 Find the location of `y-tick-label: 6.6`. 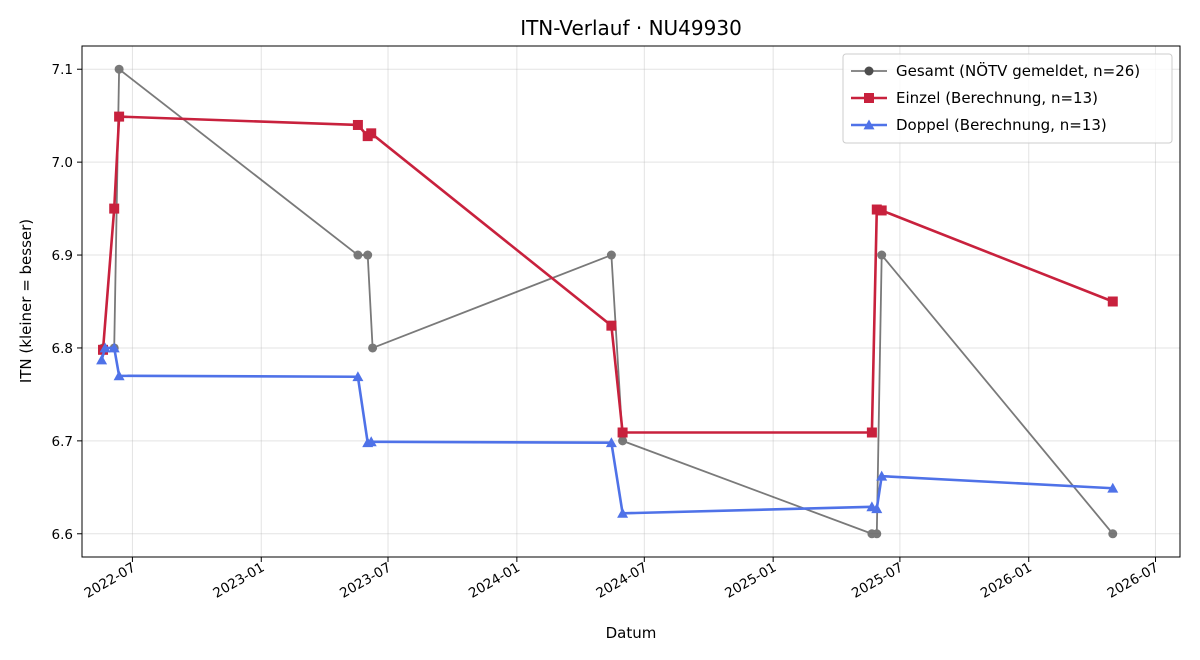

y-tick-label: 6.6 is located at coordinates (62, 535).